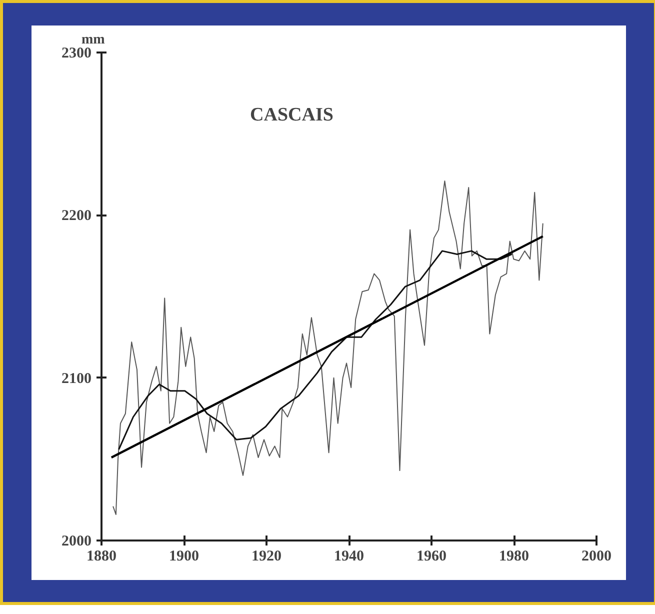  Describe the element at coordinates (292, 115) in the screenshot. I see `text: CASCAIS` at that location.